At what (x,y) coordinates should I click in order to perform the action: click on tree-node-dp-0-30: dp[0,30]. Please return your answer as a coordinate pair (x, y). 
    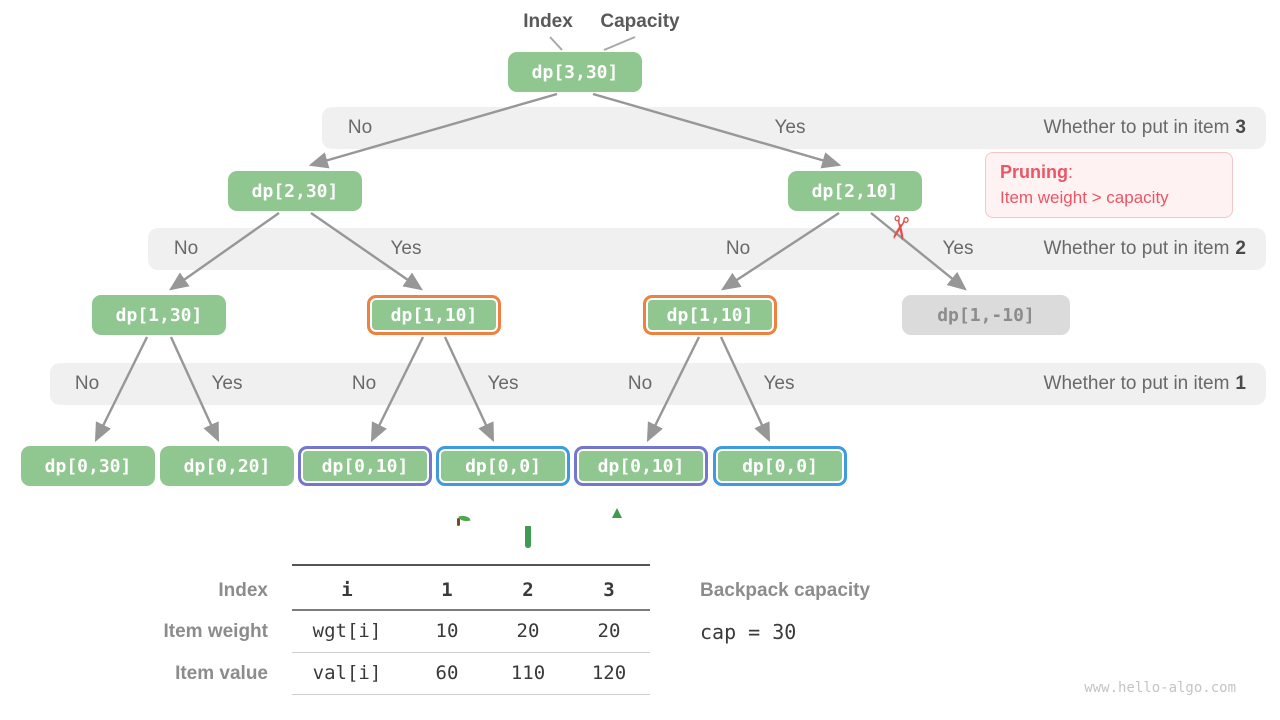
    Looking at the image, I should click on (88, 466).